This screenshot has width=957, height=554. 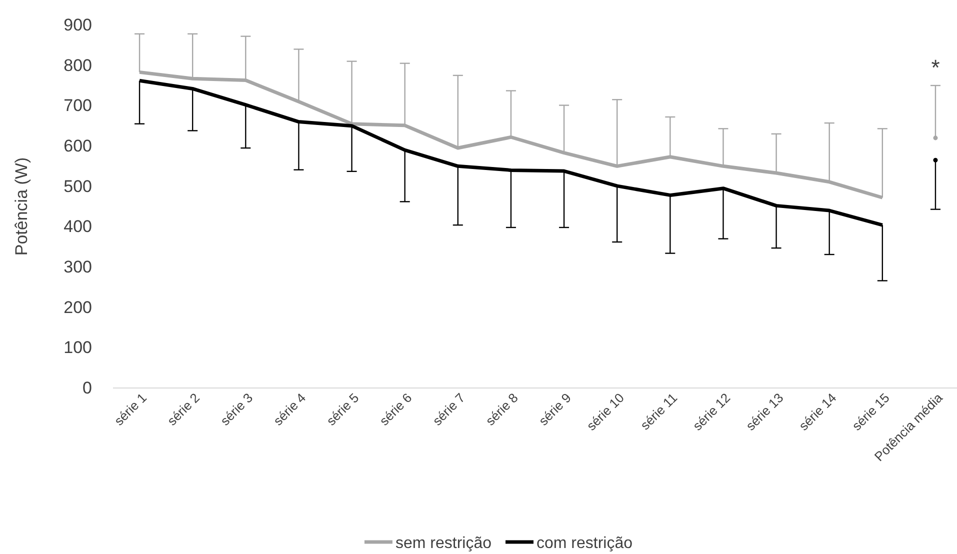 What do you see at coordinates (78, 226) in the screenshot?
I see `y-tick-label: 400` at bounding box center [78, 226].